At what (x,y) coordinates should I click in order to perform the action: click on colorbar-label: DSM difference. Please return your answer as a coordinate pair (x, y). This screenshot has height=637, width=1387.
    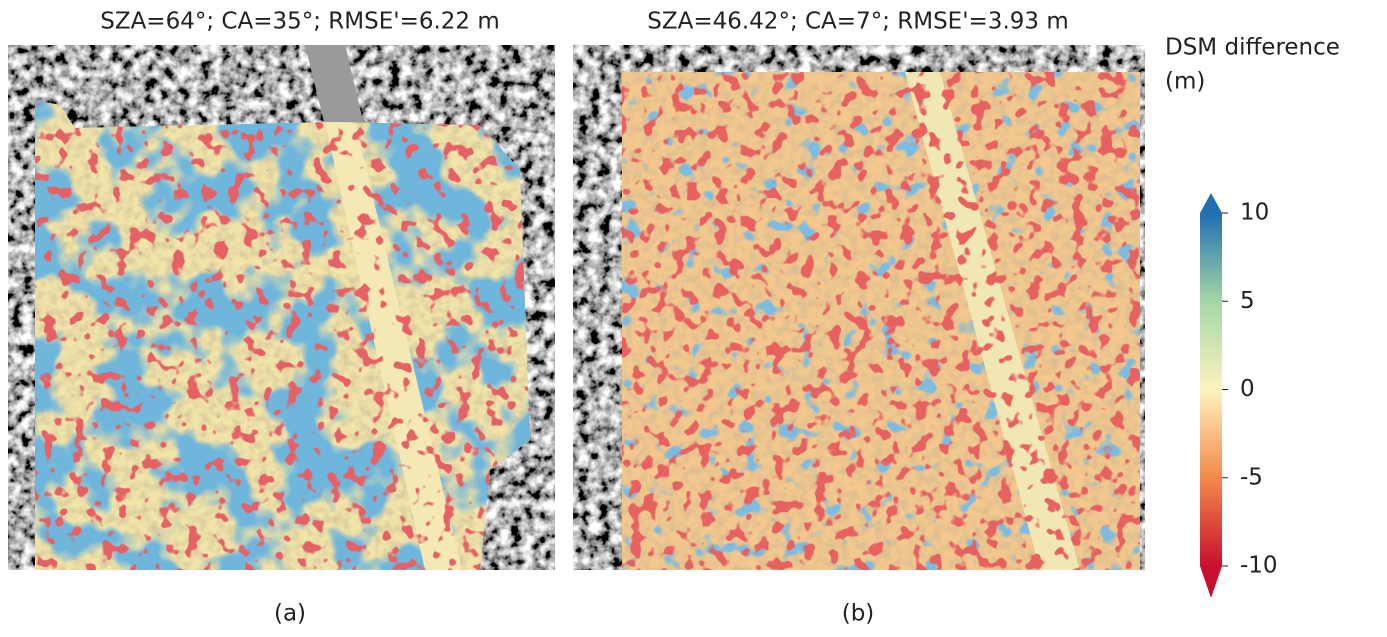
    Looking at the image, I should click on (1252, 48).